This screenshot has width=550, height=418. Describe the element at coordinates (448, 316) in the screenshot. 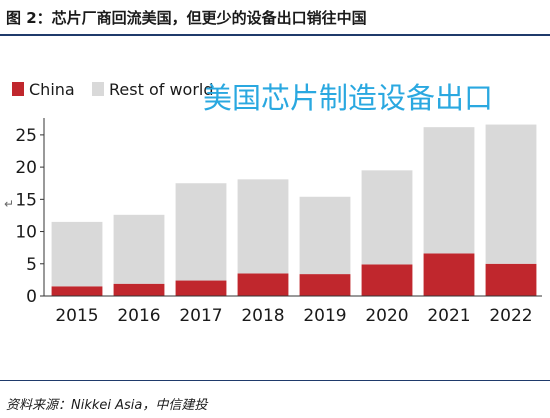

I see `x-tick-label: 2021` at that location.